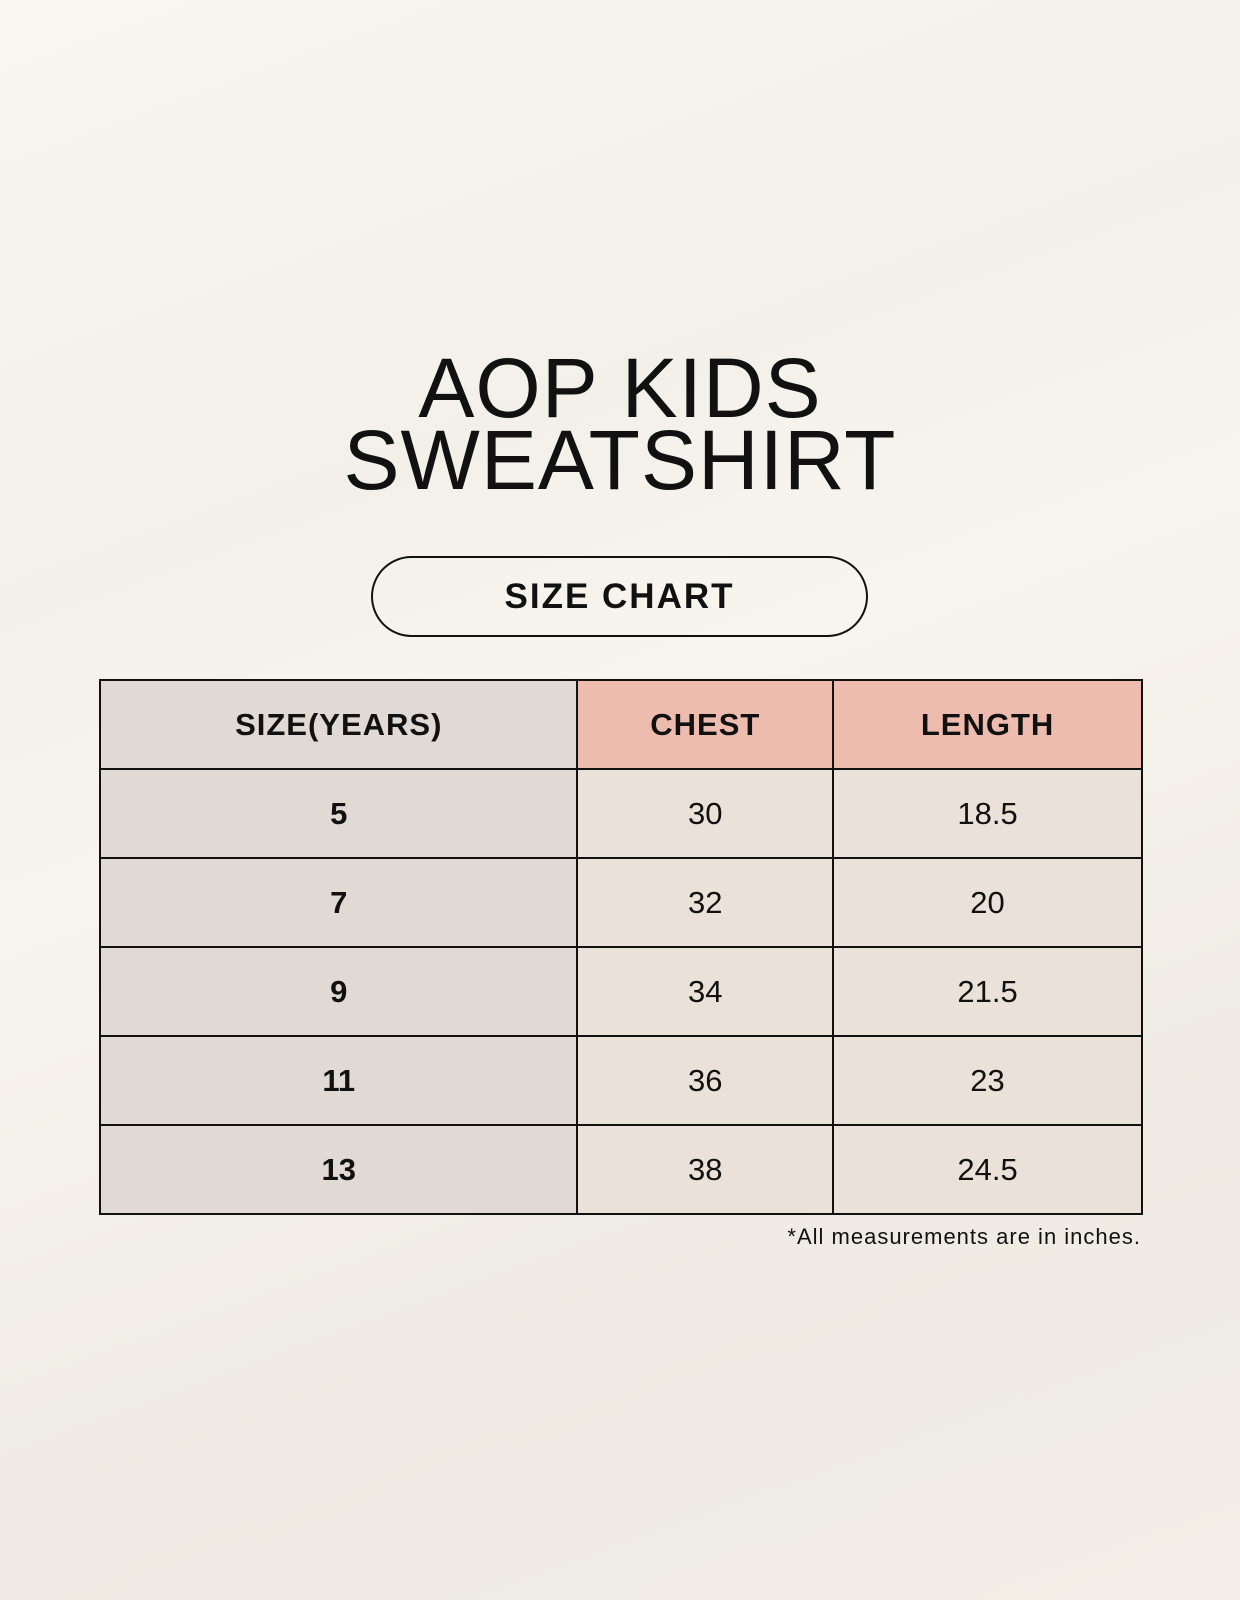 The height and width of the screenshot is (1600, 1240). Describe the element at coordinates (338, 813) in the screenshot. I see `cell-size: 5` at that location.